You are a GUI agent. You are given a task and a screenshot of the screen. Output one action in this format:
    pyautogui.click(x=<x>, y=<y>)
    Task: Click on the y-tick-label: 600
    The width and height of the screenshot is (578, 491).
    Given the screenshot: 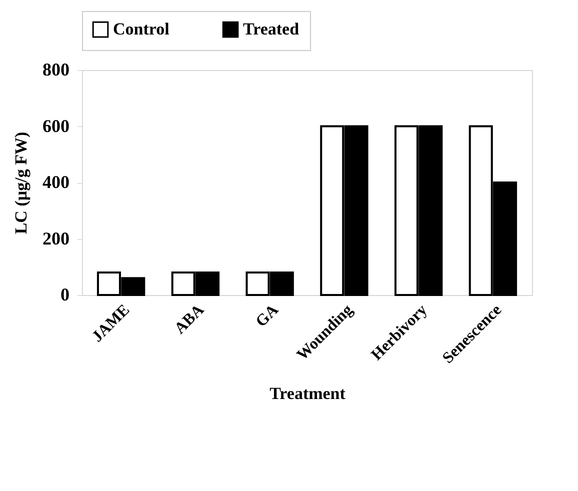 What is the action you would take?
    pyautogui.click(x=56, y=126)
    